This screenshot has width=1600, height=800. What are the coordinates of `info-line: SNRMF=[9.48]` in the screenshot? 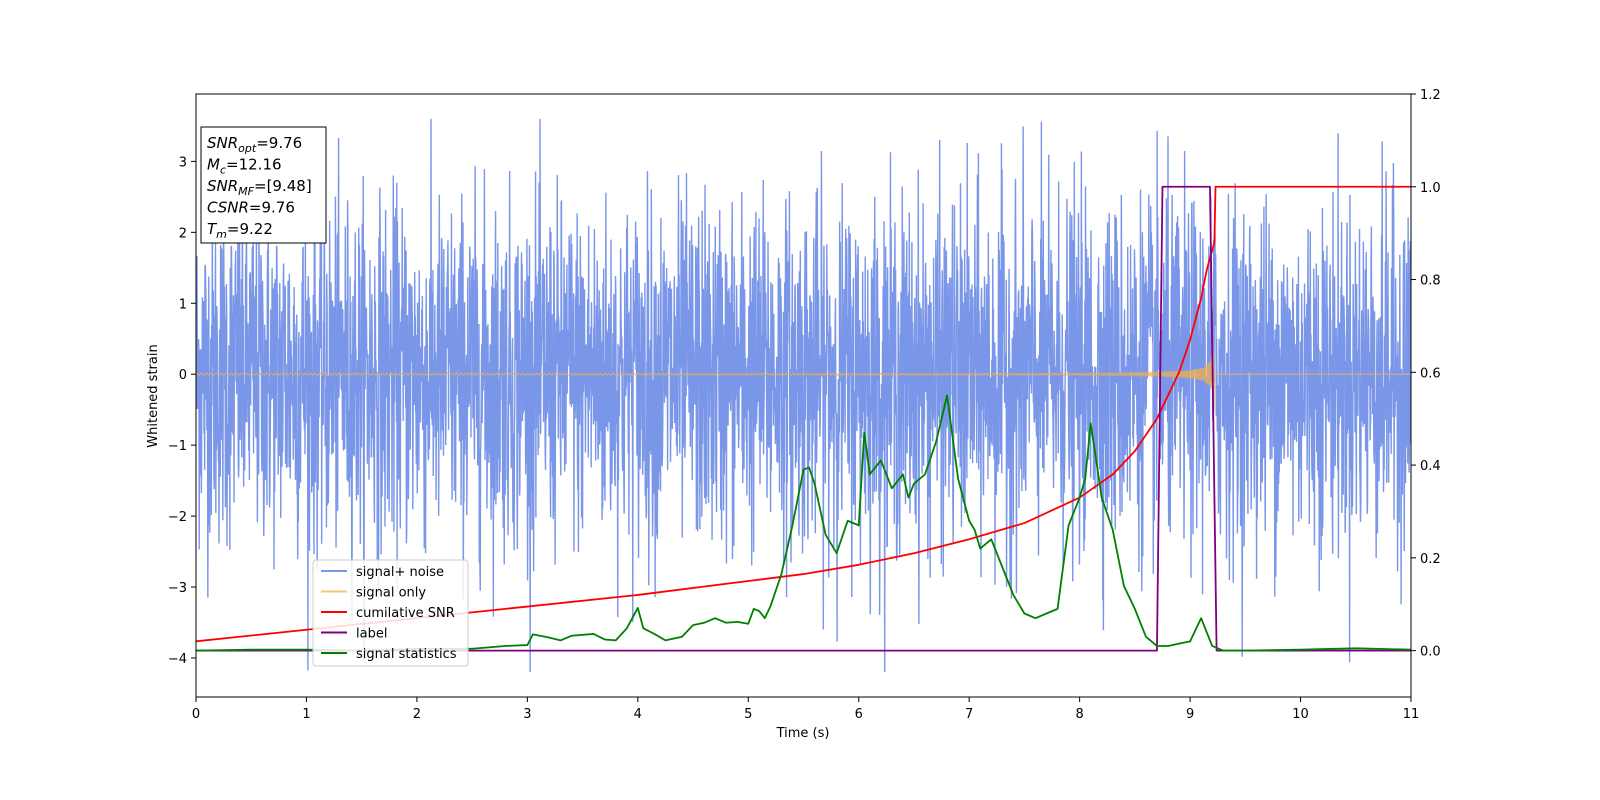 It's located at (259, 187).